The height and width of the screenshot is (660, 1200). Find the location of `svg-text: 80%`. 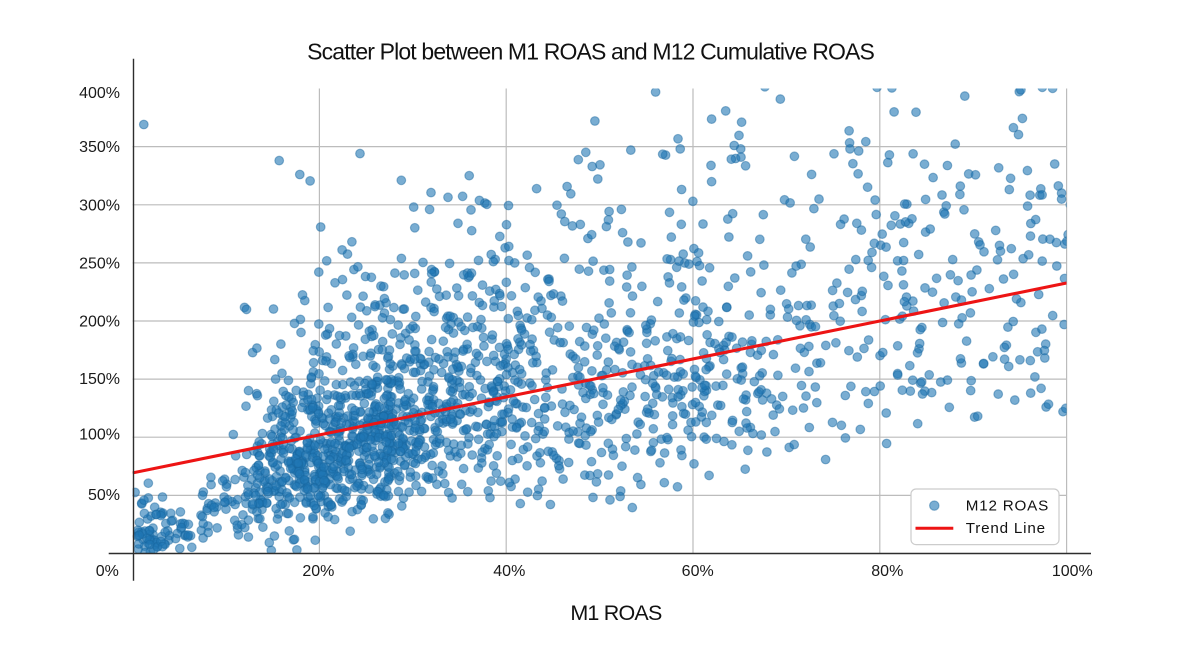

svg-text: 80% is located at coordinates (887, 571).